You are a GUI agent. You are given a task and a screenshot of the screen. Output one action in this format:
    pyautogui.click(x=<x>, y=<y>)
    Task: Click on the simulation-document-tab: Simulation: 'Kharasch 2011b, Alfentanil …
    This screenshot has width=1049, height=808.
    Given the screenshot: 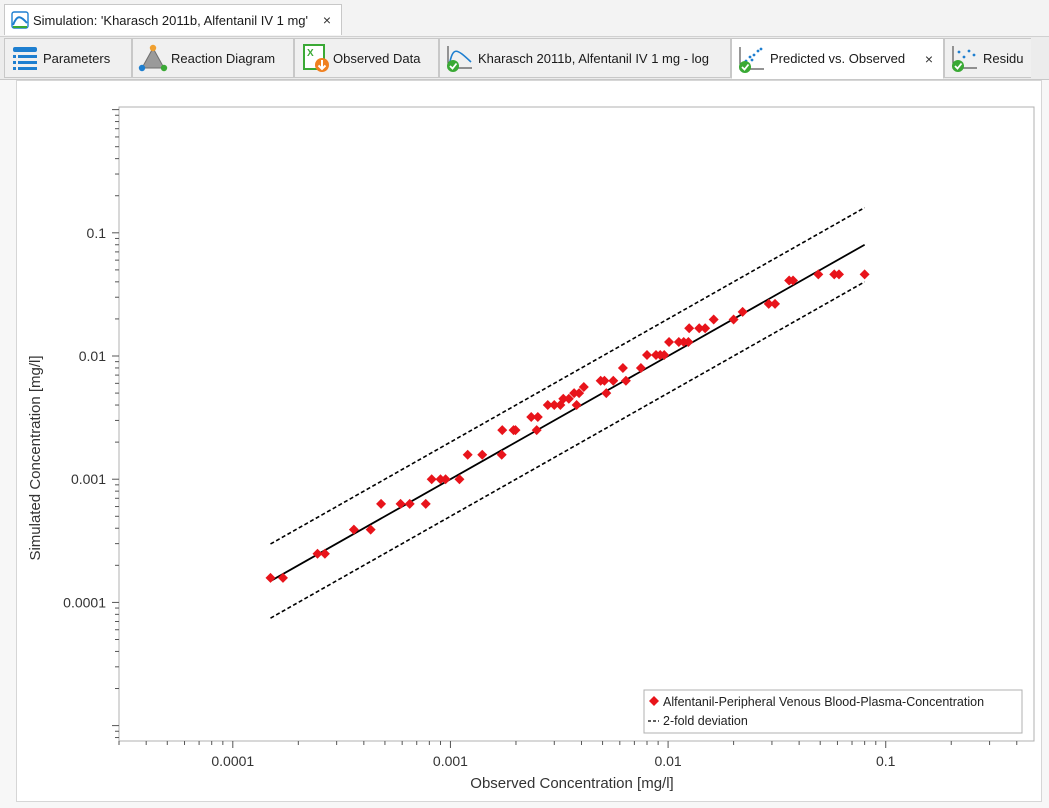 What is the action you would take?
    pyautogui.click(x=173, y=19)
    